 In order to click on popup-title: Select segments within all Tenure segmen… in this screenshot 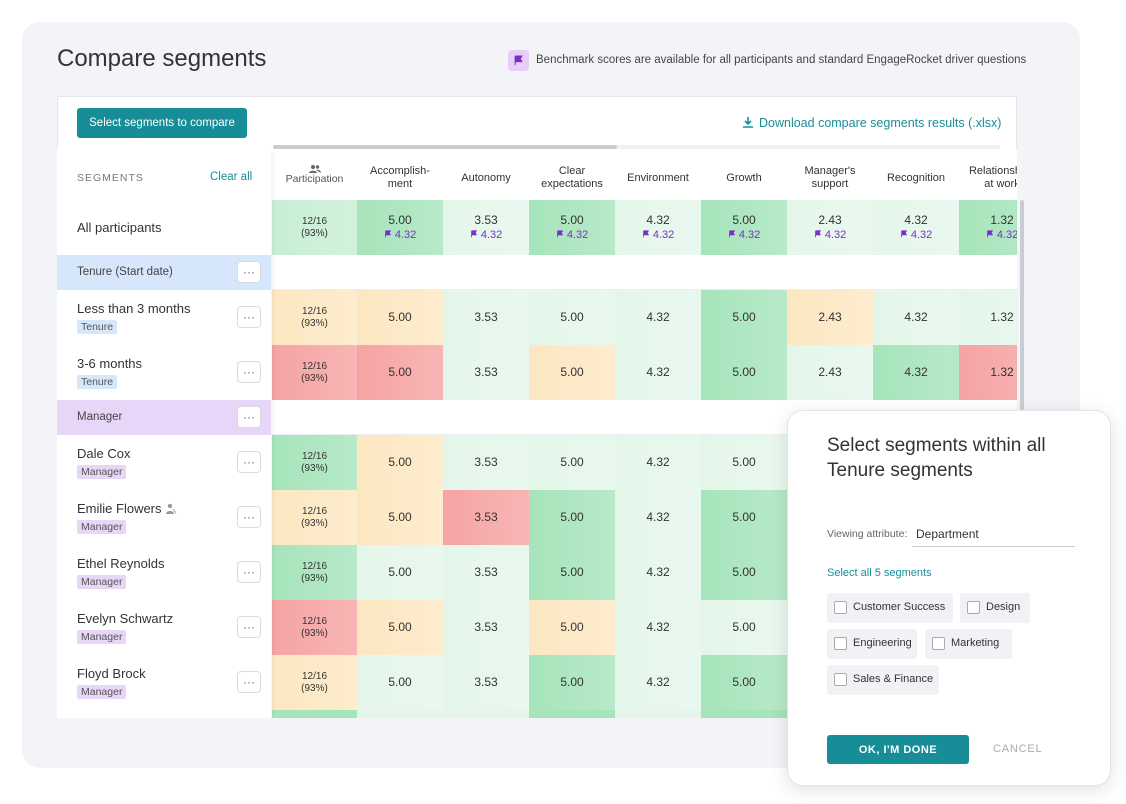, I will do `click(936, 458)`.